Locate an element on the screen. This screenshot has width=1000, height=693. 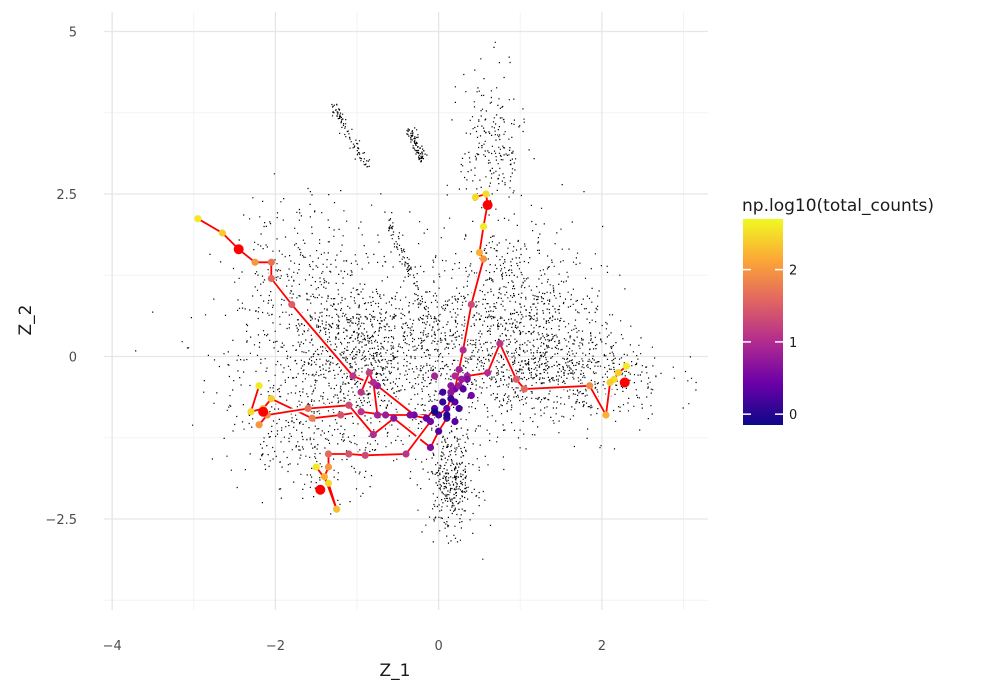
y-axis-ticks: −2.5 0 2.5 5 is located at coordinates (61, 277).